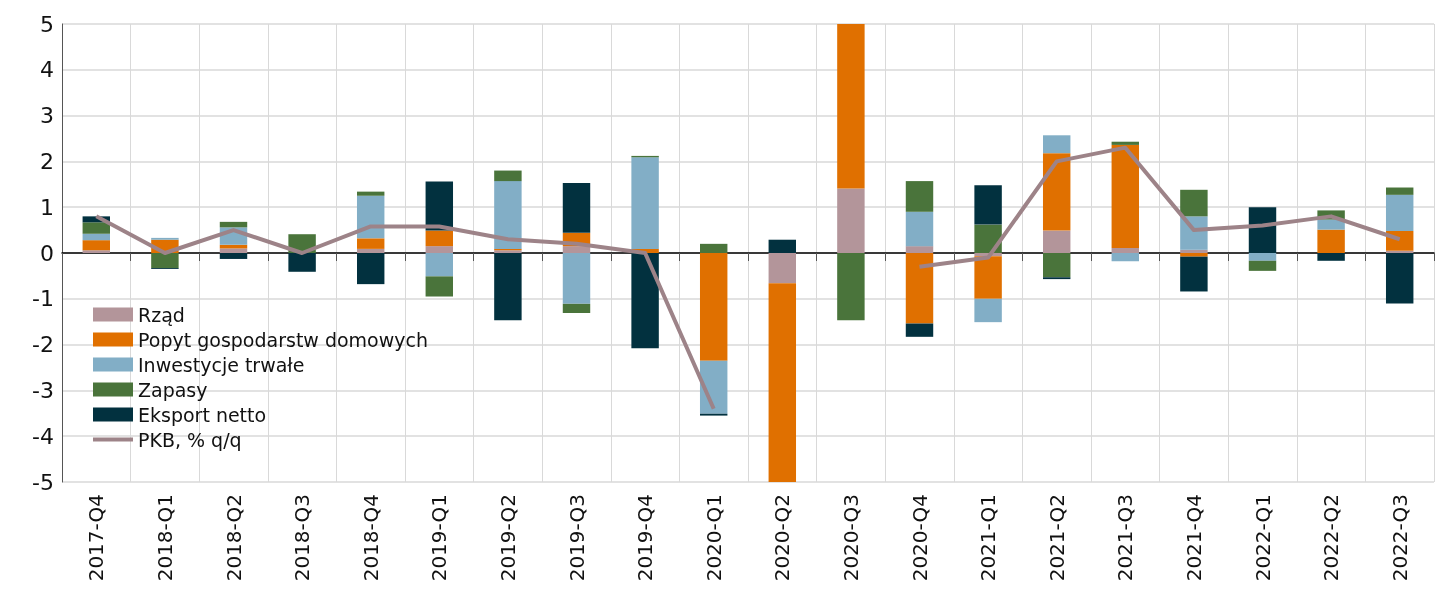 This screenshot has height=609, width=1442. What do you see at coordinates (221, 364) in the screenshot?
I see `legend-label: Inwestycje trwałe` at bounding box center [221, 364].